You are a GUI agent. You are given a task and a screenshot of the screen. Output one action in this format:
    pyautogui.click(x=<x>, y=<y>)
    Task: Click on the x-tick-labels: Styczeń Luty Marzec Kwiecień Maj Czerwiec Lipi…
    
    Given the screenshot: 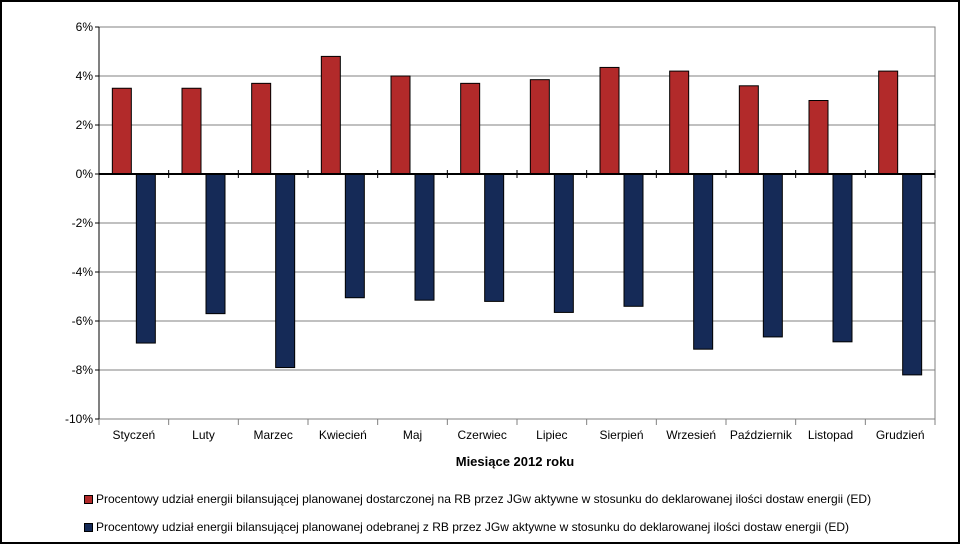 What is the action you would take?
    pyautogui.click(x=518, y=435)
    